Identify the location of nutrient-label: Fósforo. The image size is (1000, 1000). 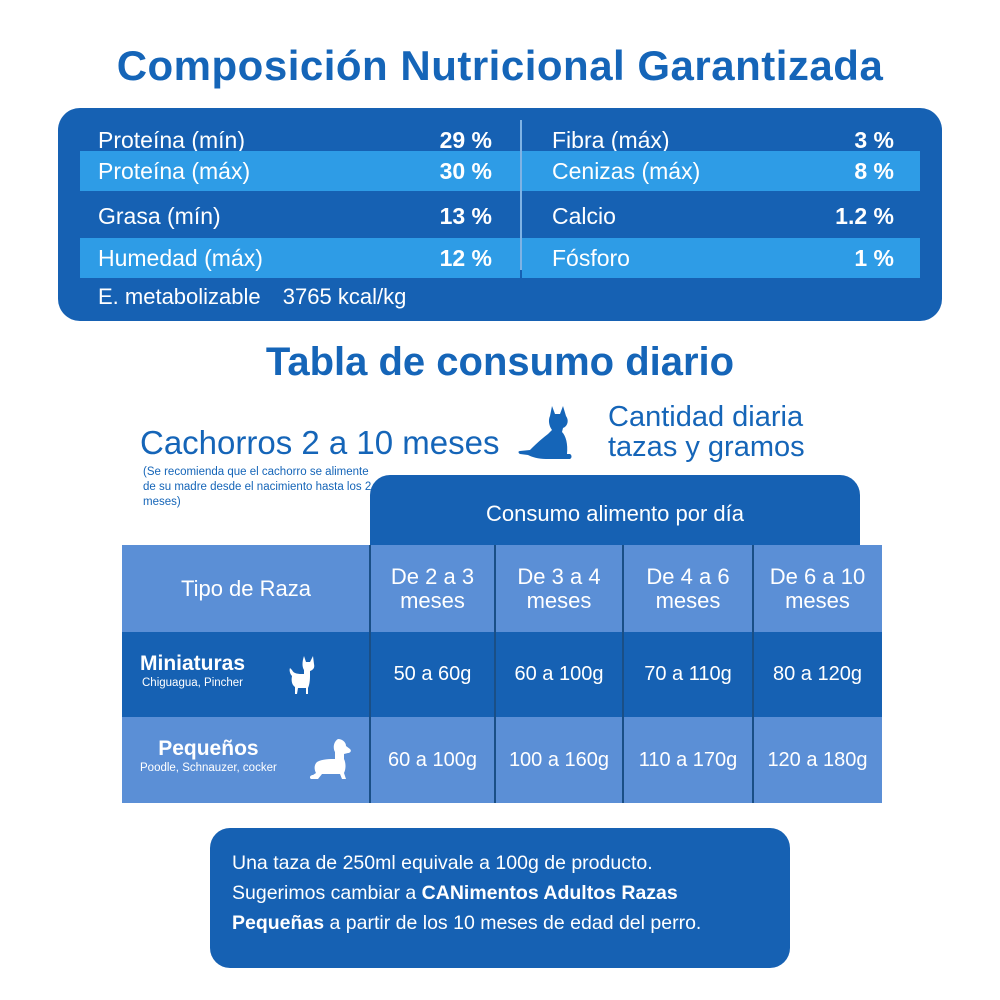
(591, 258).